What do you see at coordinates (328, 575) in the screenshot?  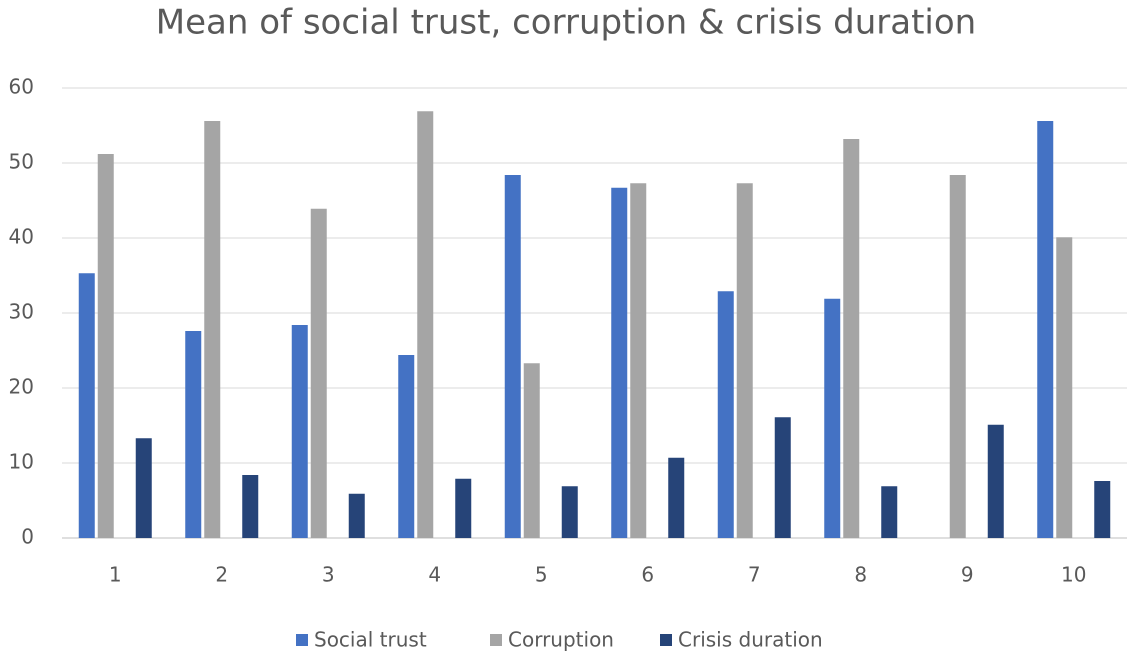 I see `x-tick-label: 3` at bounding box center [328, 575].